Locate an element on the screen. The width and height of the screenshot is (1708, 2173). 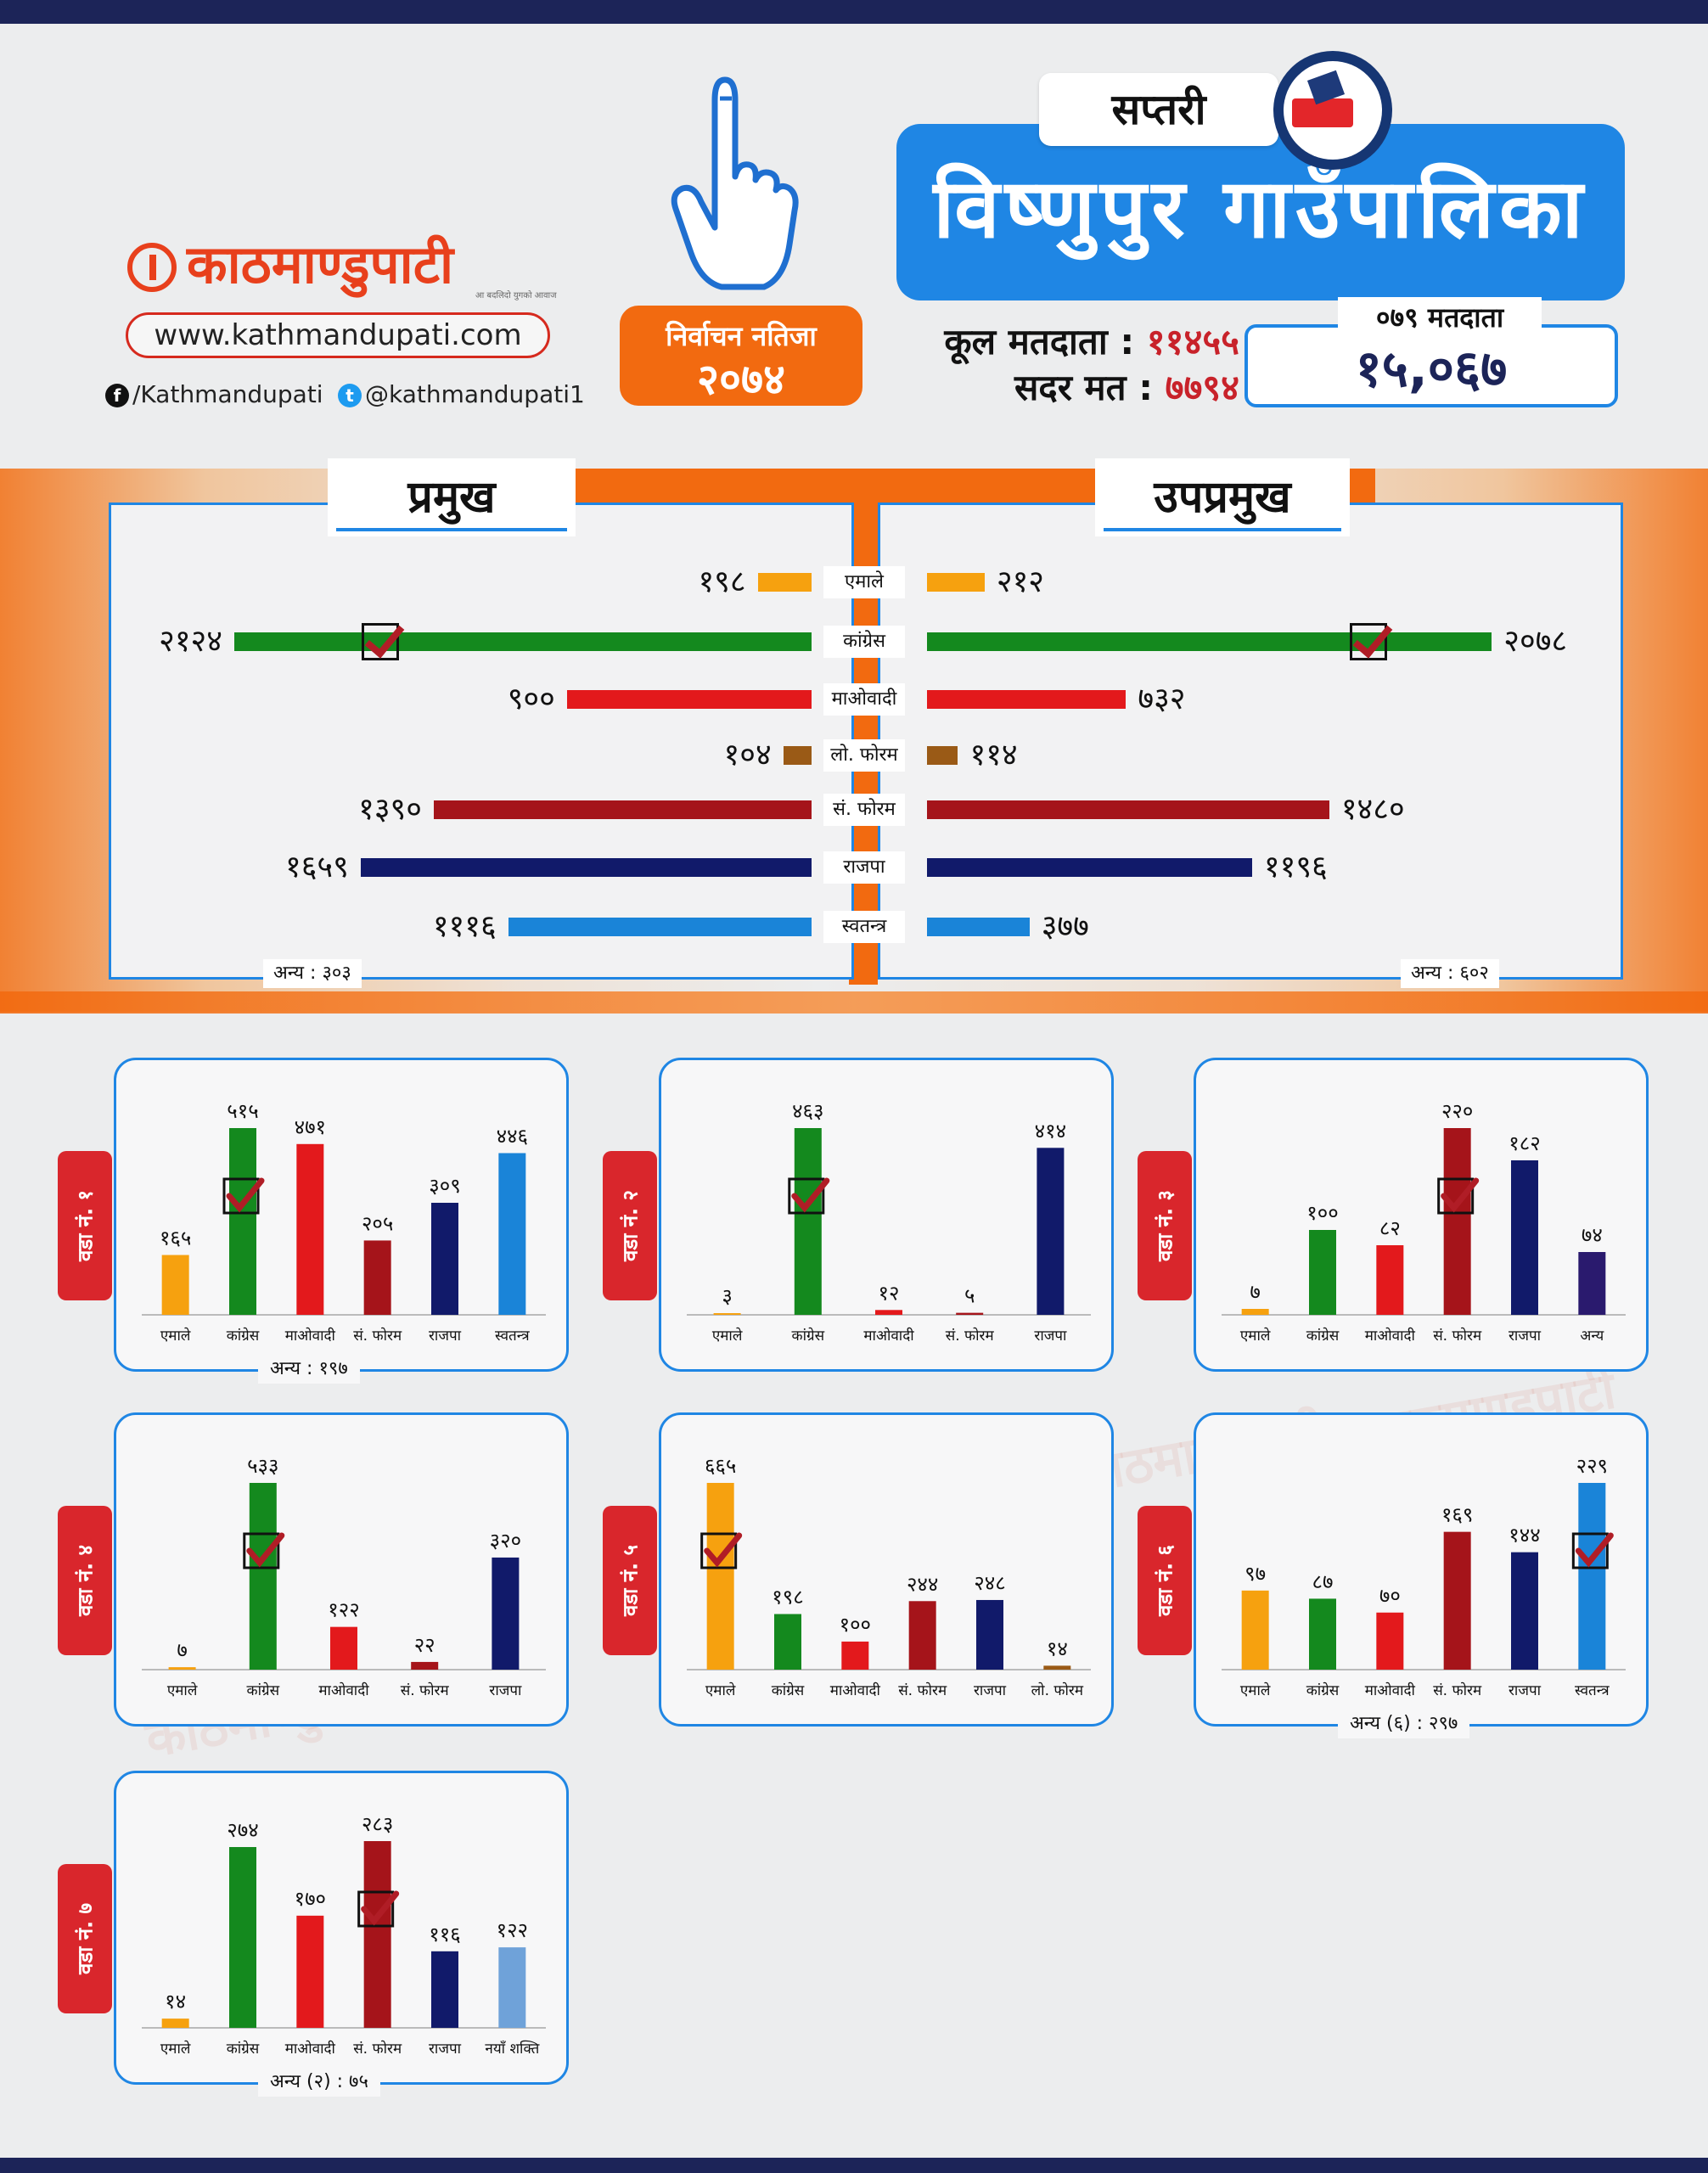
ward-bar-value: १८२ is located at coordinates (1524, 1143).